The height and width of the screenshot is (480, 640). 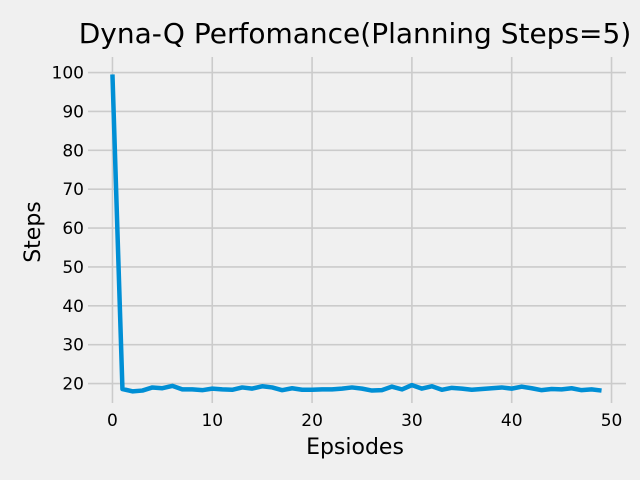 What do you see at coordinates (364, 421) in the screenshot?
I see `x-axis-ticks: 0 10 20 30 40 50` at bounding box center [364, 421].